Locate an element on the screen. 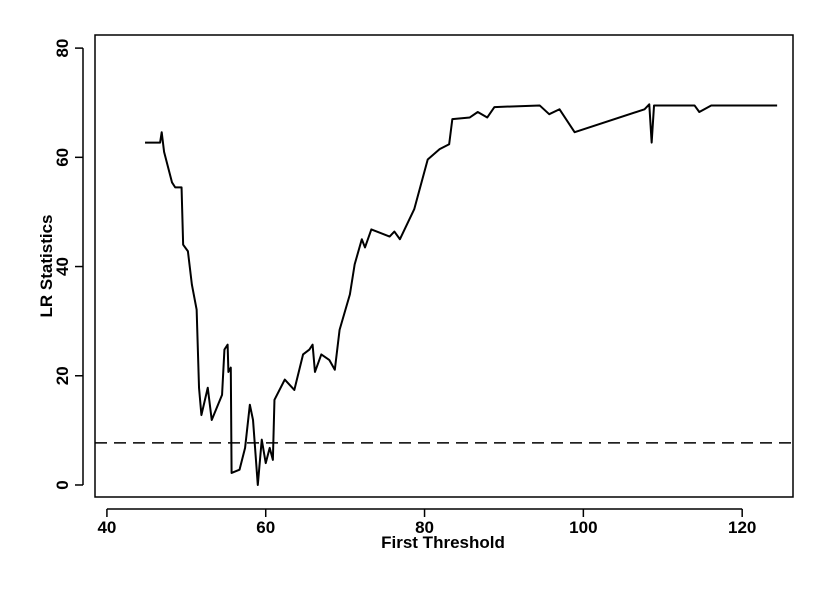 Image resolution: width=827 pixels, height=592 pixels. y-axis-label: LR Statistics is located at coordinates (46, 266).